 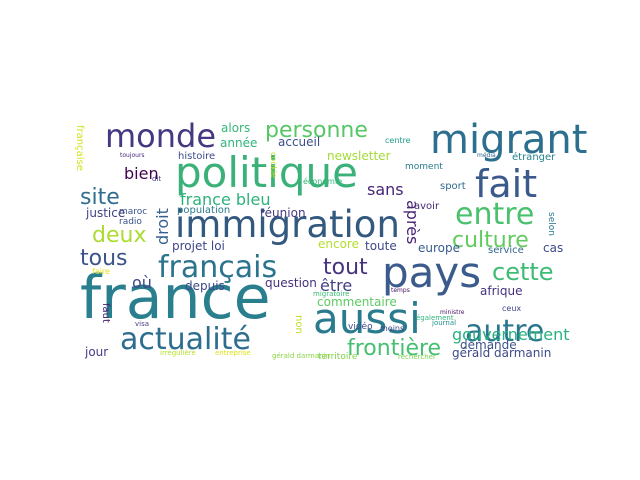 I want to click on word: non, so click(x=298, y=324).